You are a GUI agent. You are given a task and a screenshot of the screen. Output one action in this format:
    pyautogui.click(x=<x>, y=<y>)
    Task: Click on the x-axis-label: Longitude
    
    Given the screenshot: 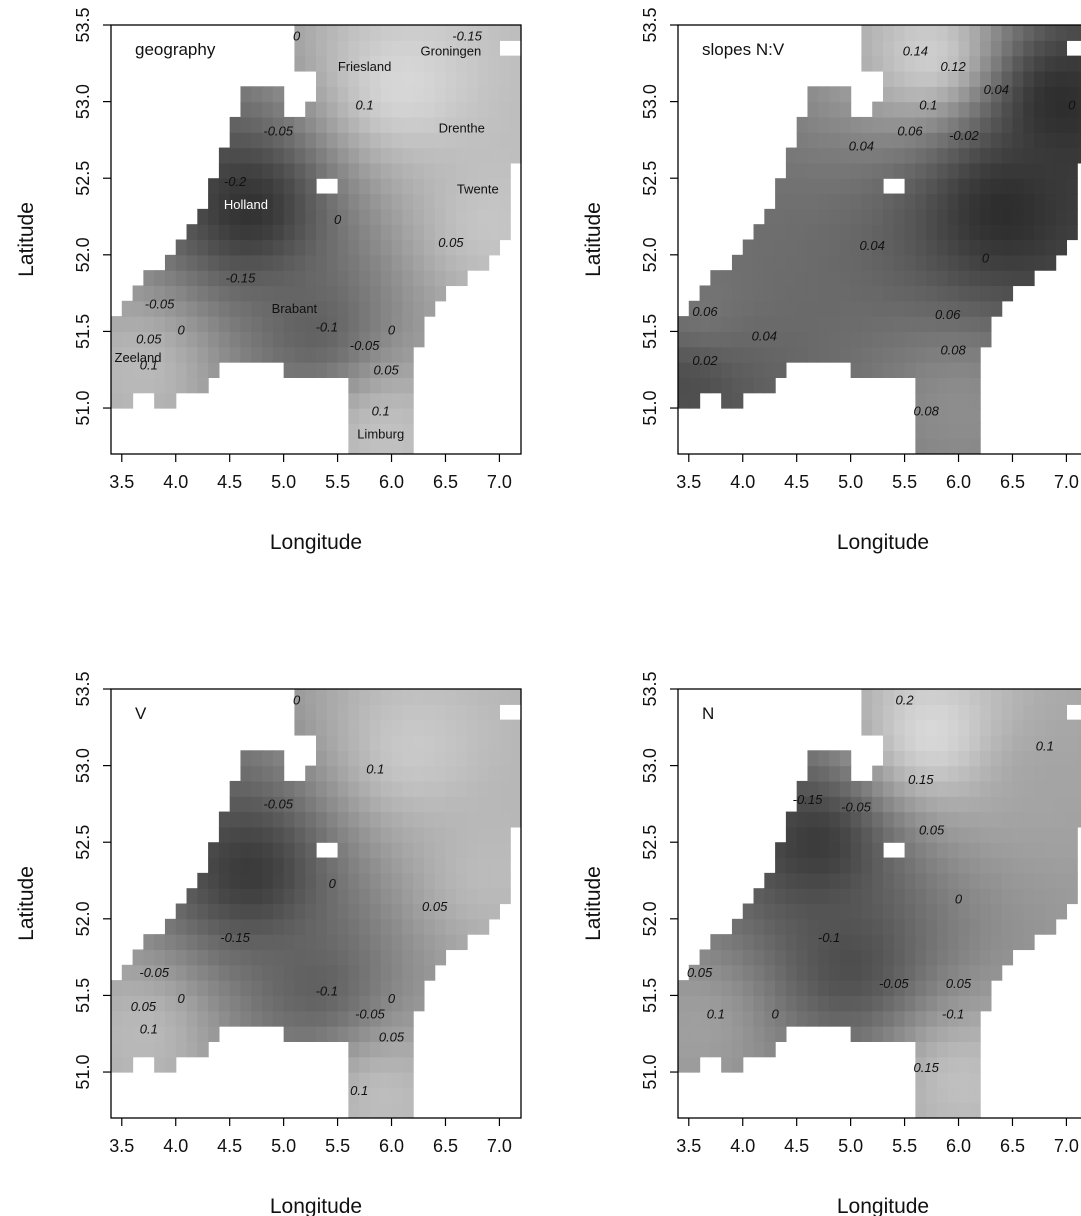 What is the action you would take?
    pyautogui.click(x=883, y=1205)
    